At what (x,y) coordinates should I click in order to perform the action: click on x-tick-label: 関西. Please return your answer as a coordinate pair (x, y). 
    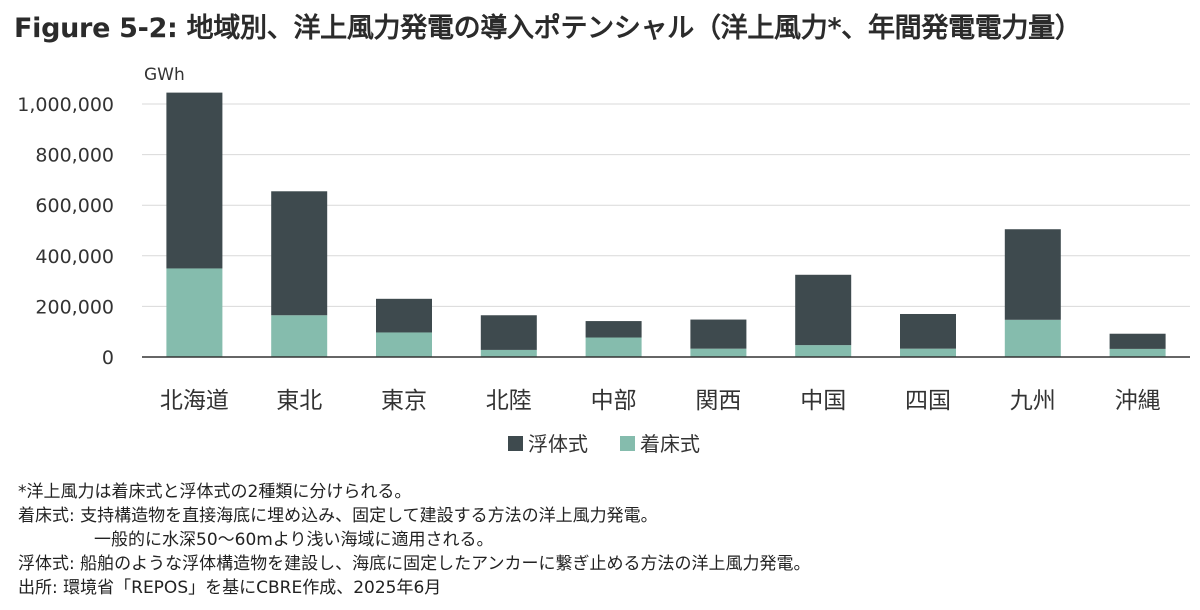
    Looking at the image, I should click on (718, 401).